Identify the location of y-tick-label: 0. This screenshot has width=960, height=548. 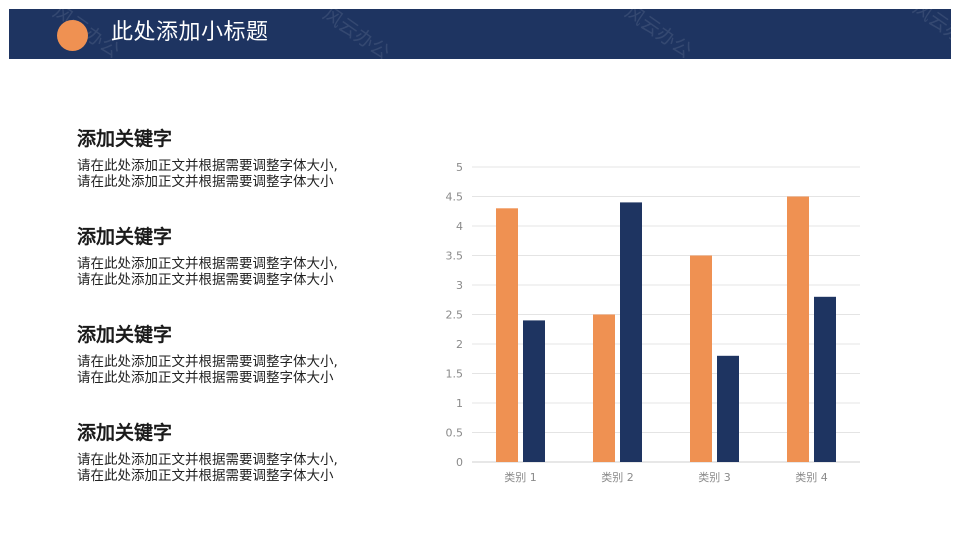
(459, 462).